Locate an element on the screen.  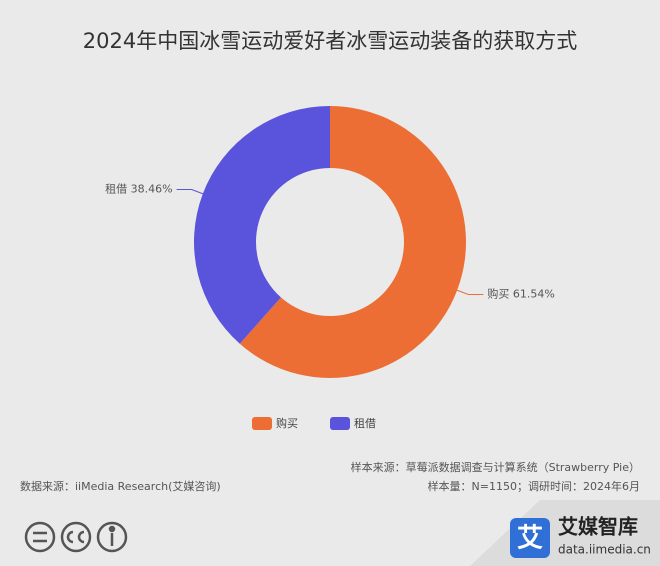
sample-source: 样本来源：草莓派数据调查与计算系统（Strawberry Pie） is located at coordinates (495, 467).